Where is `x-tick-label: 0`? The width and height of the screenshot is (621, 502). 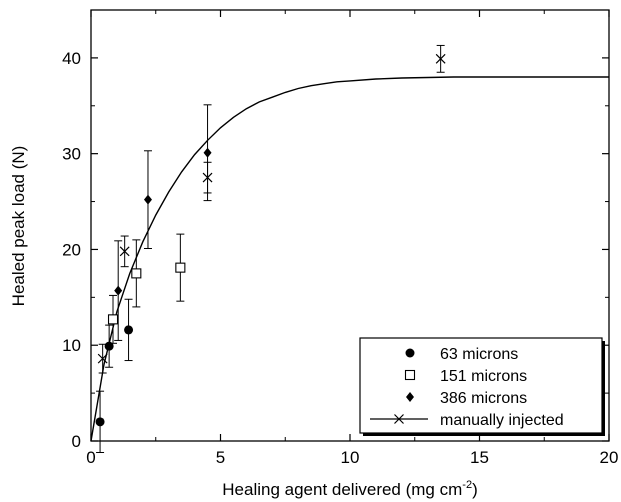 x-tick-label: 0 is located at coordinates (90, 457).